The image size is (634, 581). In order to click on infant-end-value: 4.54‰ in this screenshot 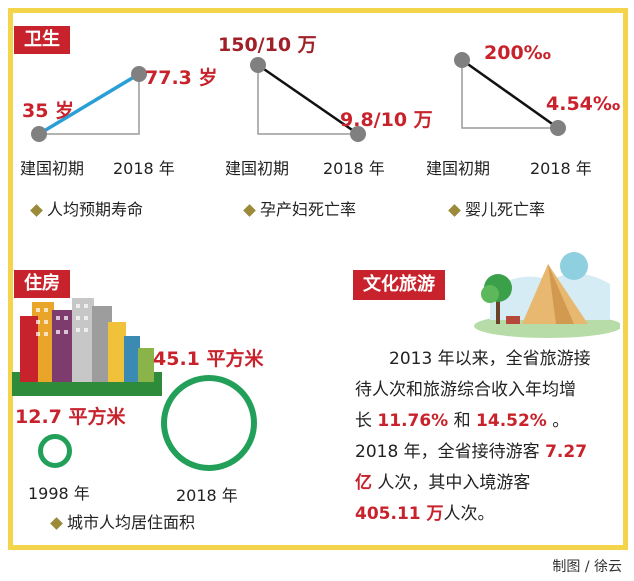, I will do `click(583, 104)`.